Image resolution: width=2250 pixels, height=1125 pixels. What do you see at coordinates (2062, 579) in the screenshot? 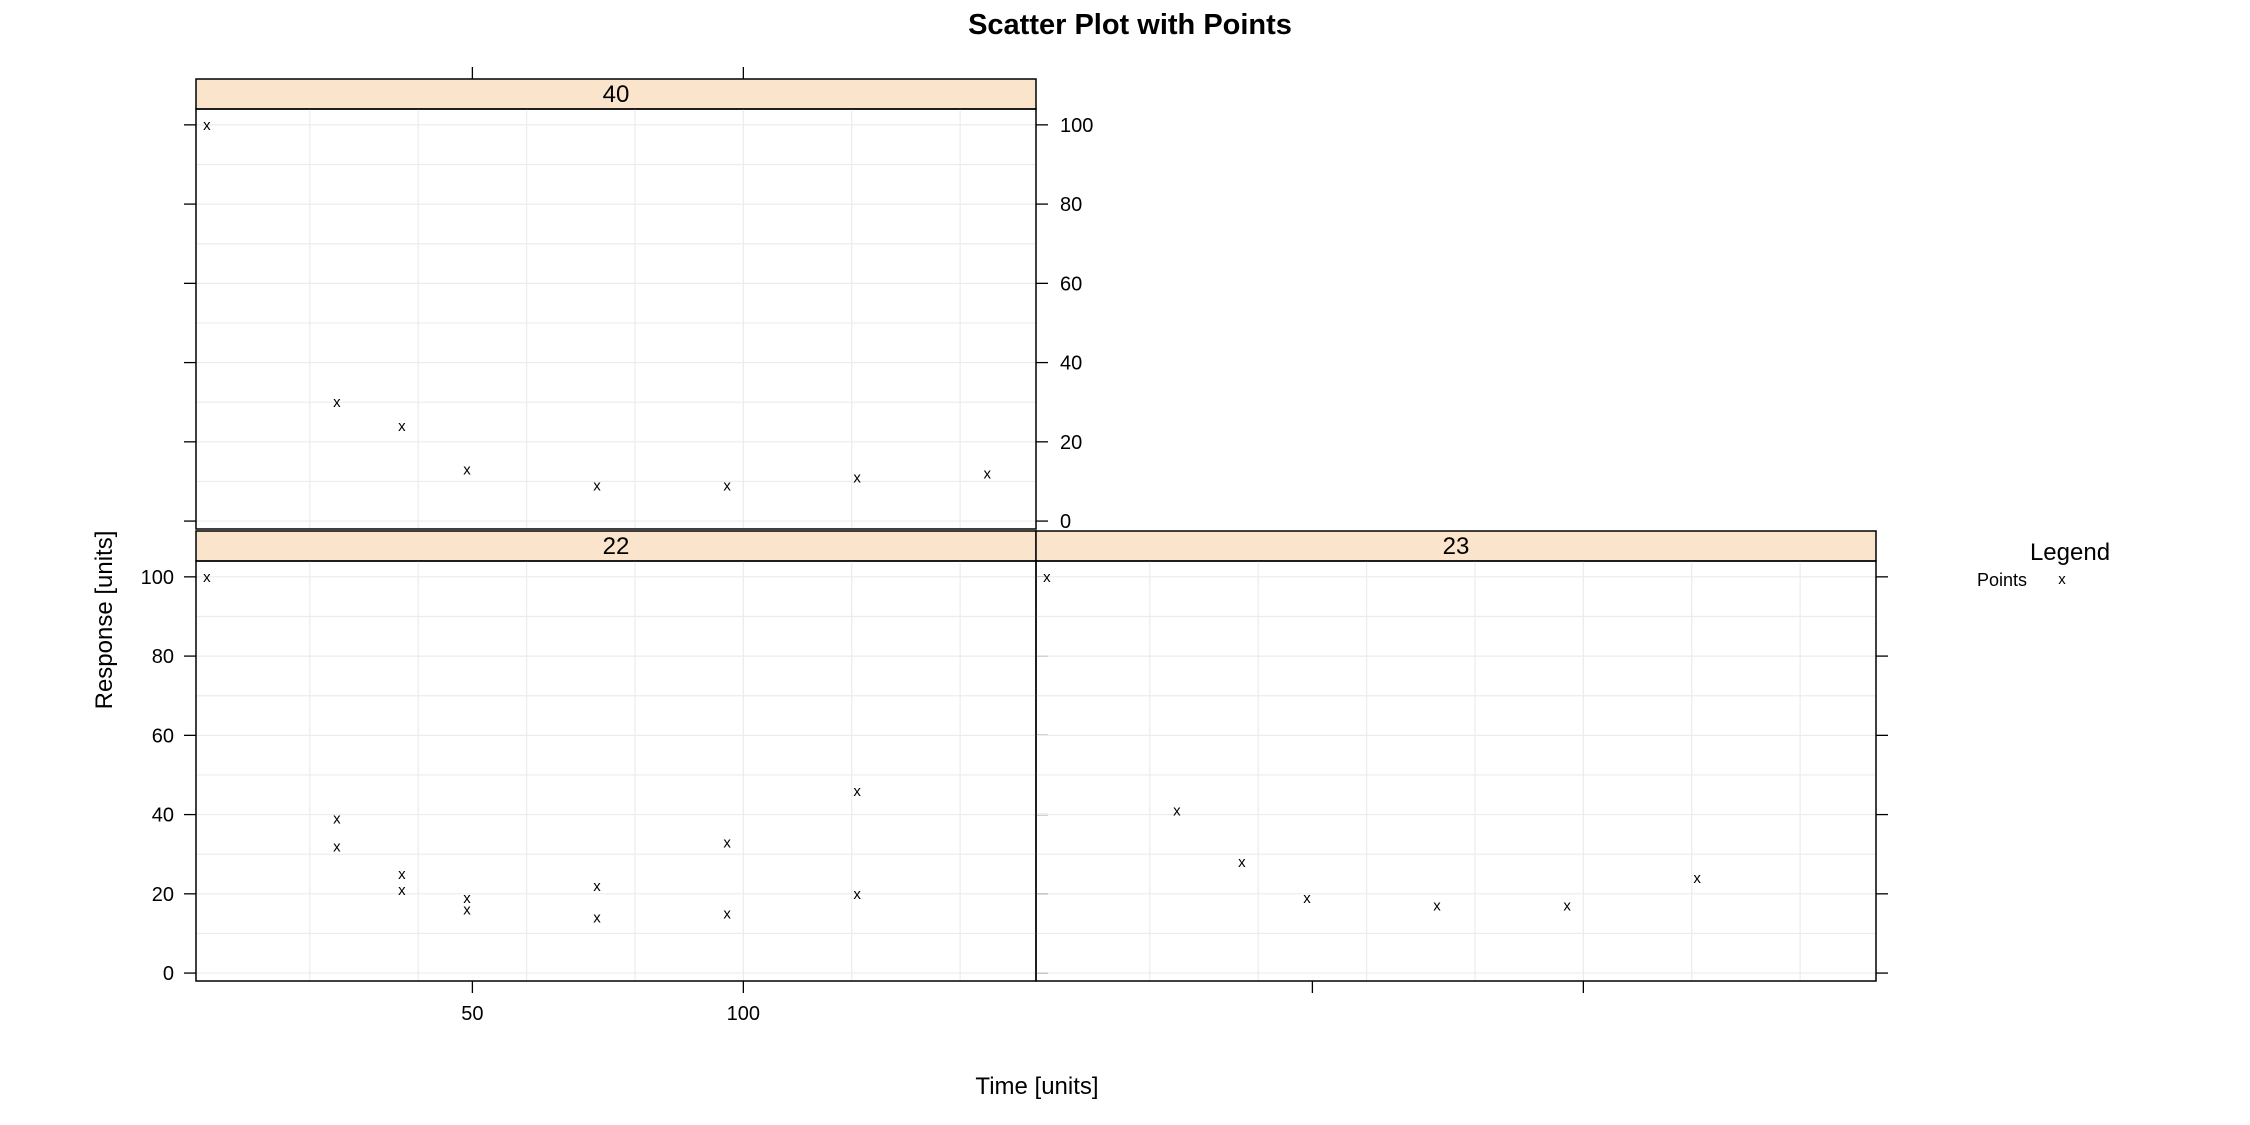
I see `legend-entry-symbol: x` at bounding box center [2062, 579].